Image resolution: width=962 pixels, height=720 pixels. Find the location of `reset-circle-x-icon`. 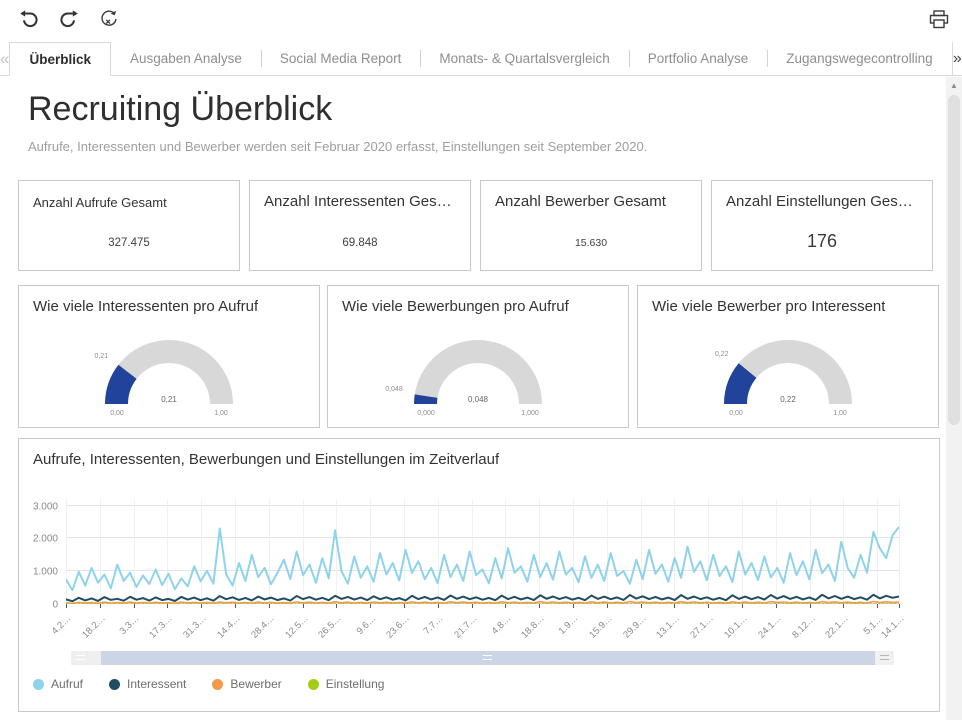

reset-circle-x-icon is located at coordinates (109, 18).